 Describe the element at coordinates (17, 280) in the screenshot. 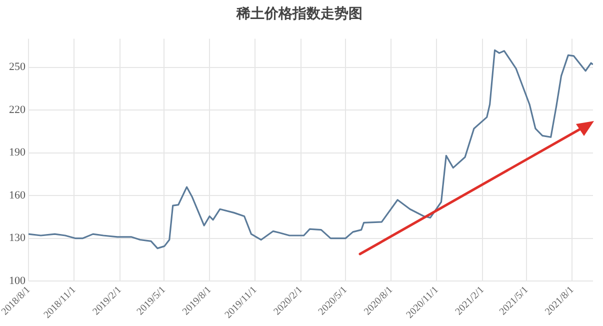

I see `y-tick-label: 100` at that location.